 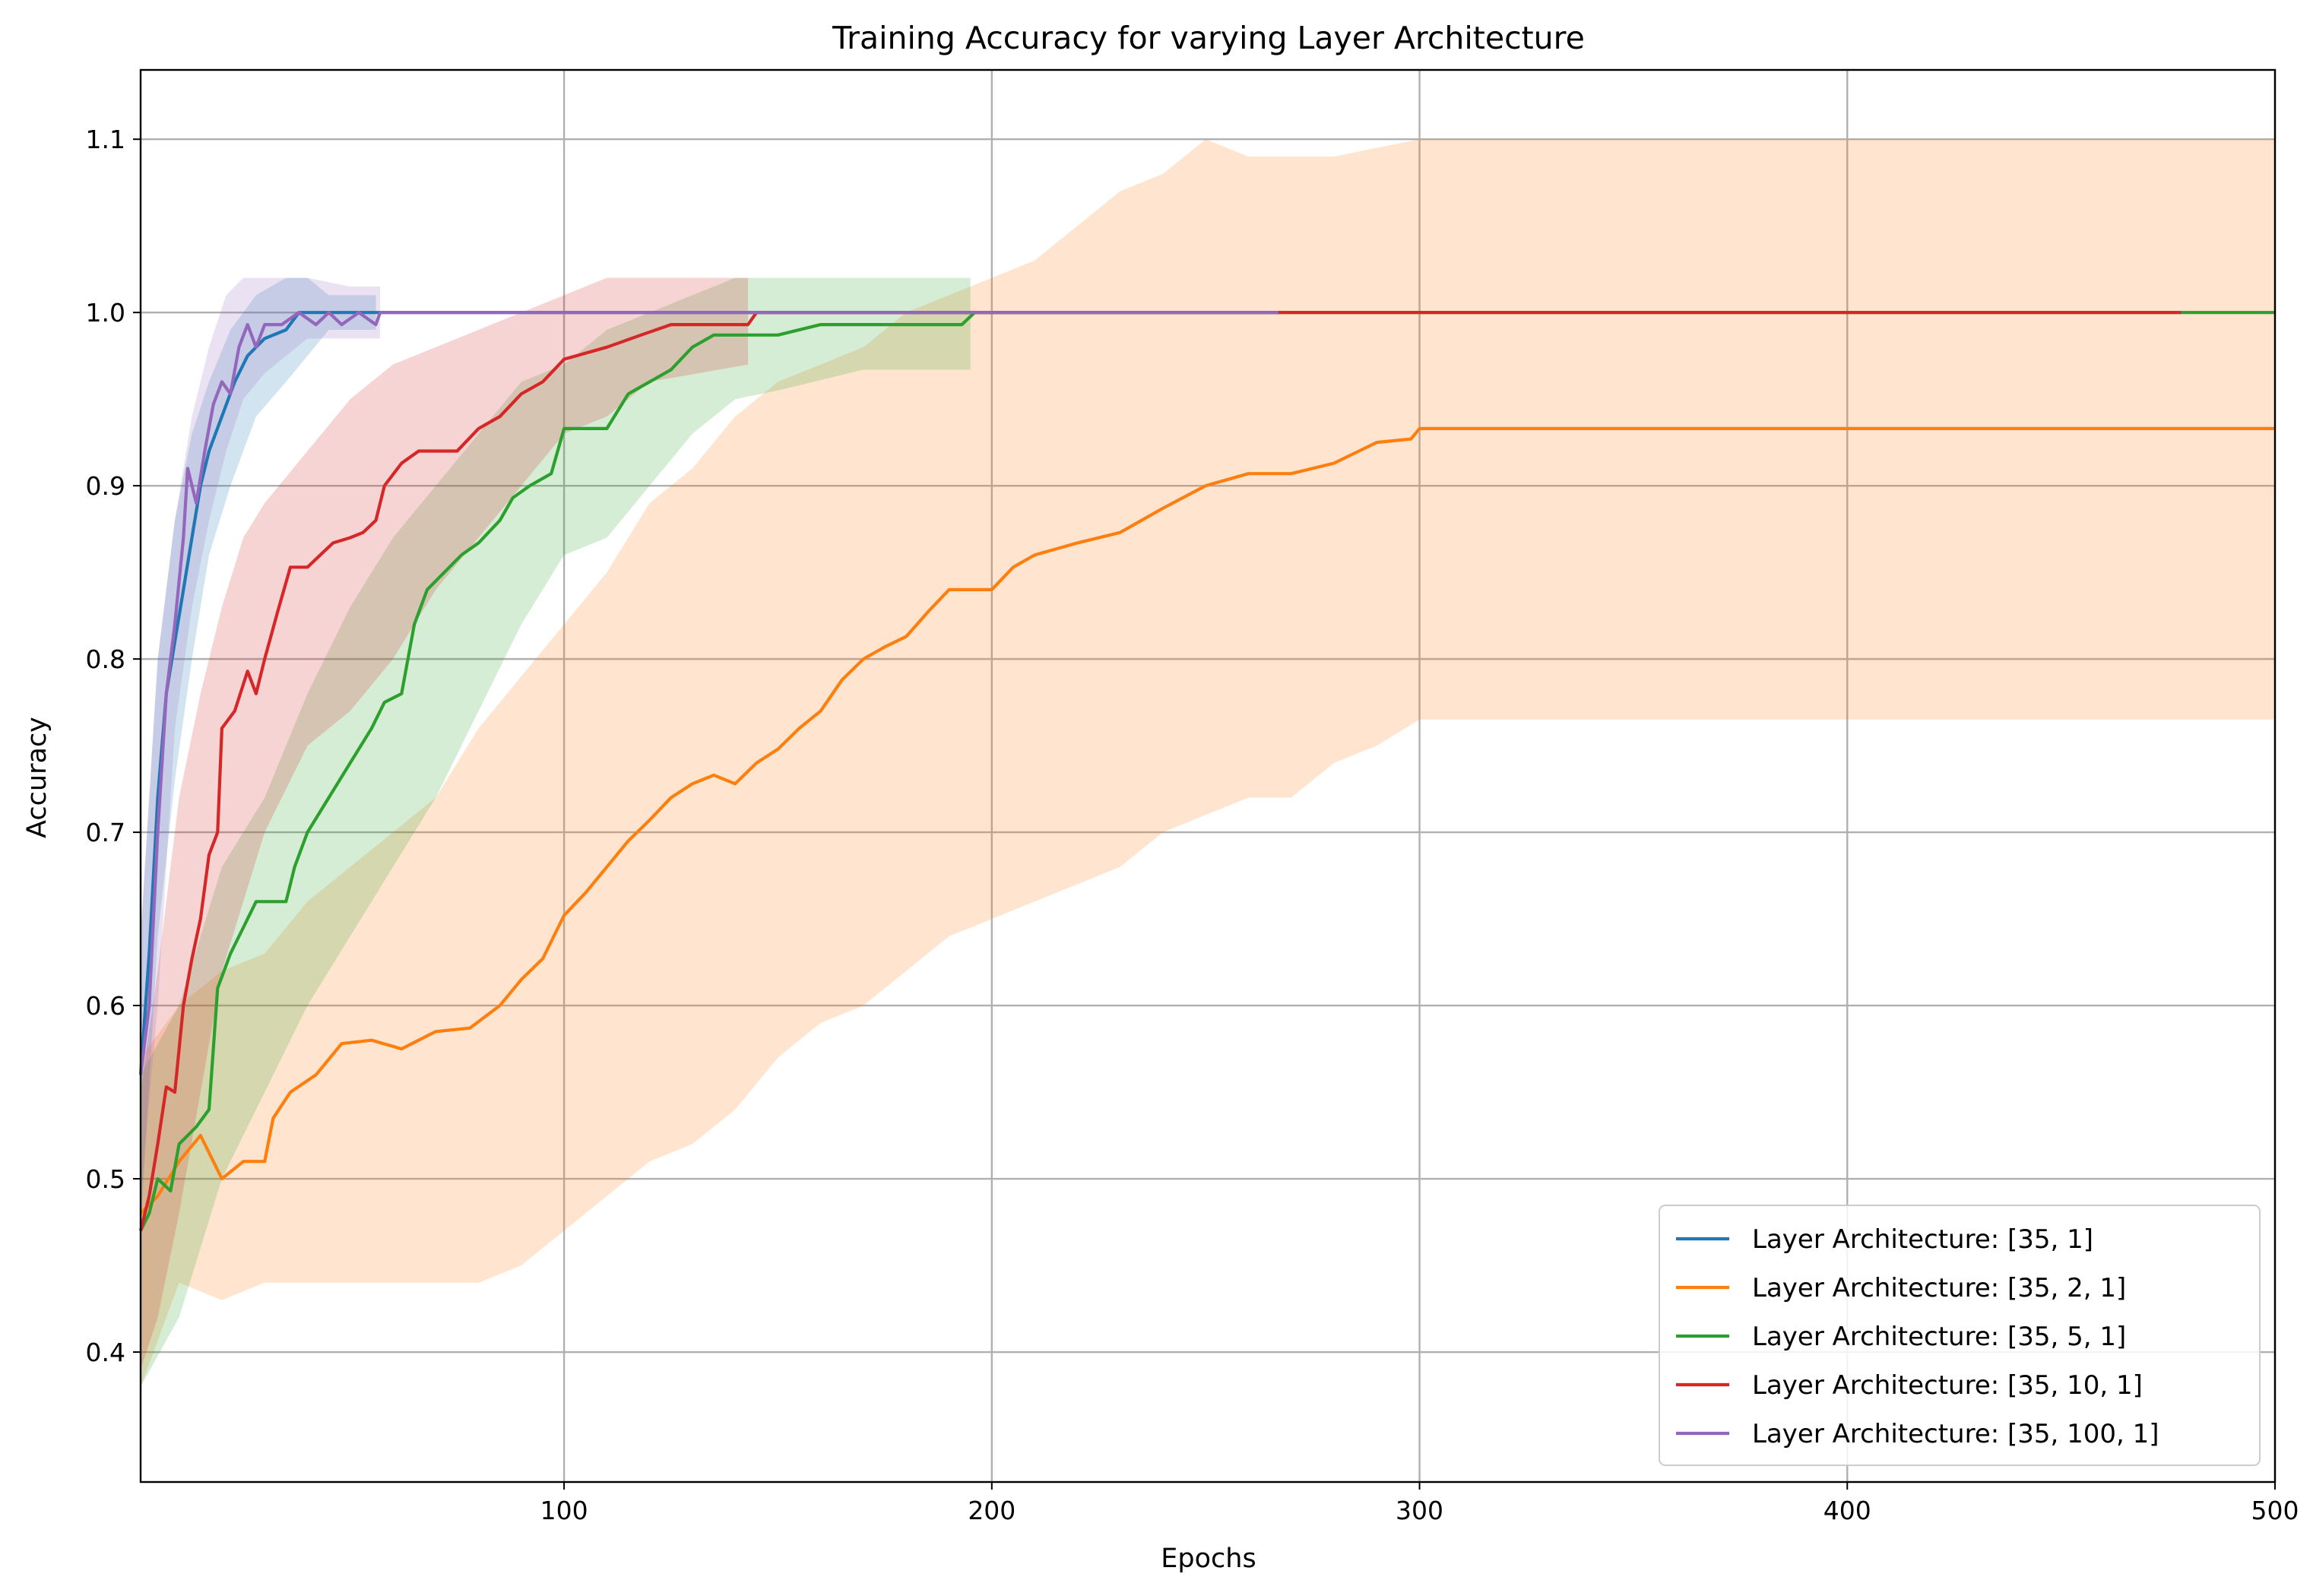 I want to click on x-tick-label: 500, so click(x=2275, y=1511).